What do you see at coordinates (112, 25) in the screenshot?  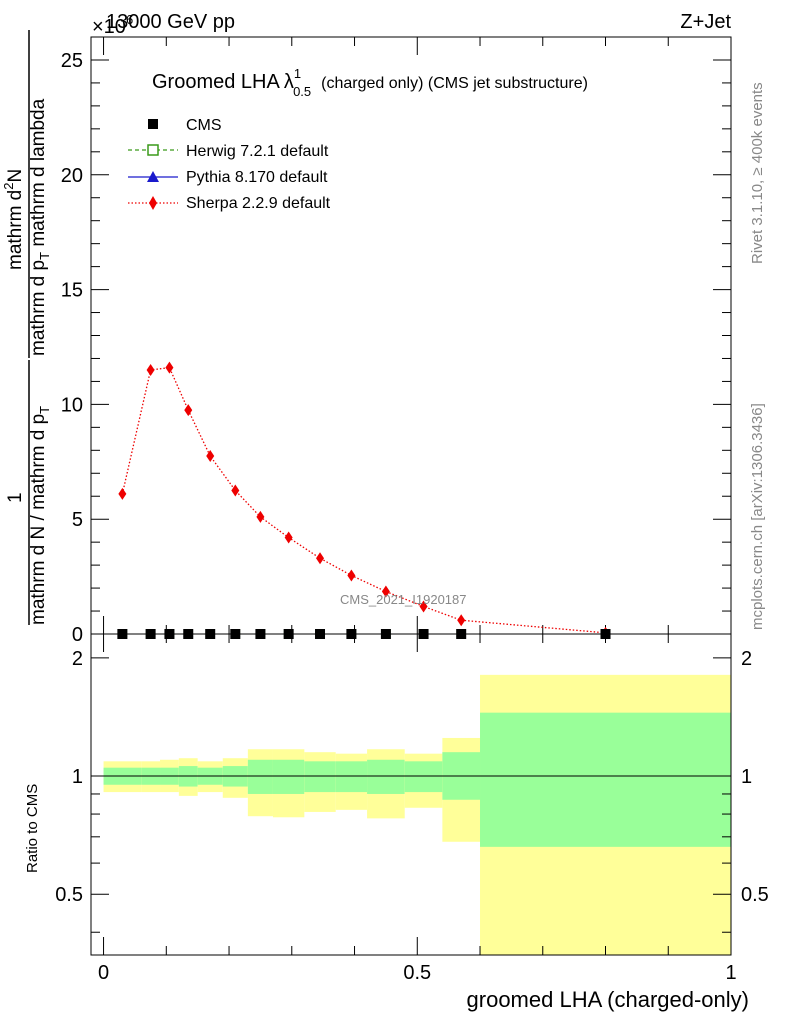 I see `exponent-label: ×10⁶` at bounding box center [112, 25].